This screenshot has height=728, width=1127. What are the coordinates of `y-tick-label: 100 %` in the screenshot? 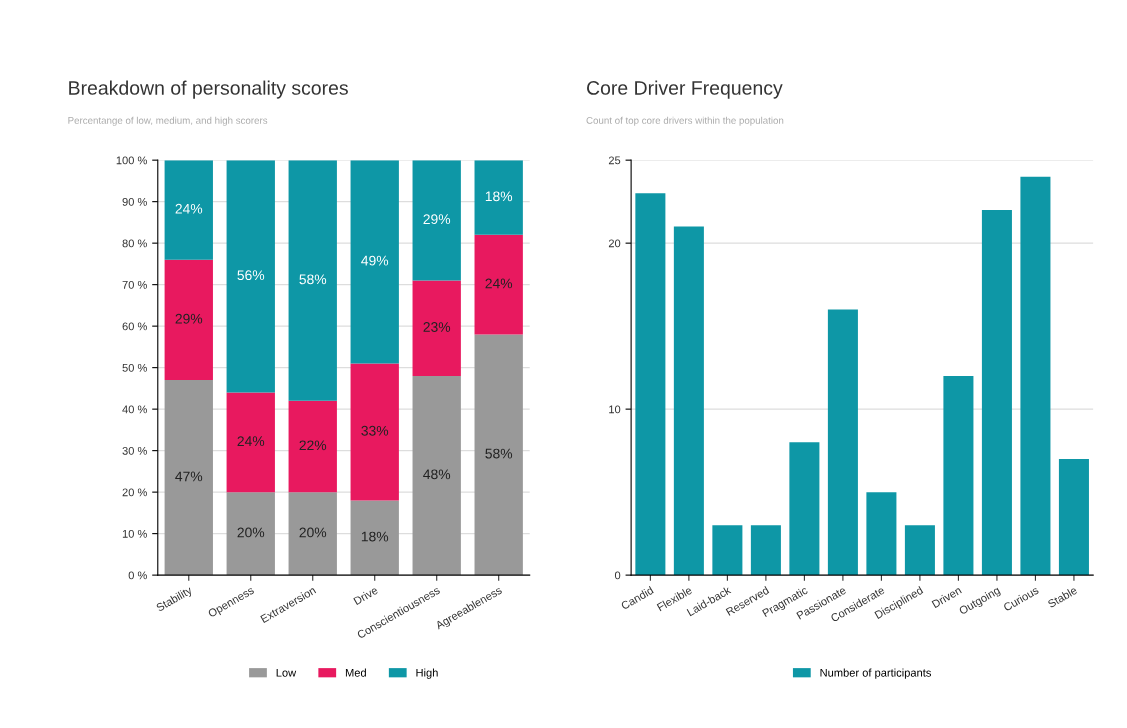 It's located at (131, 160).